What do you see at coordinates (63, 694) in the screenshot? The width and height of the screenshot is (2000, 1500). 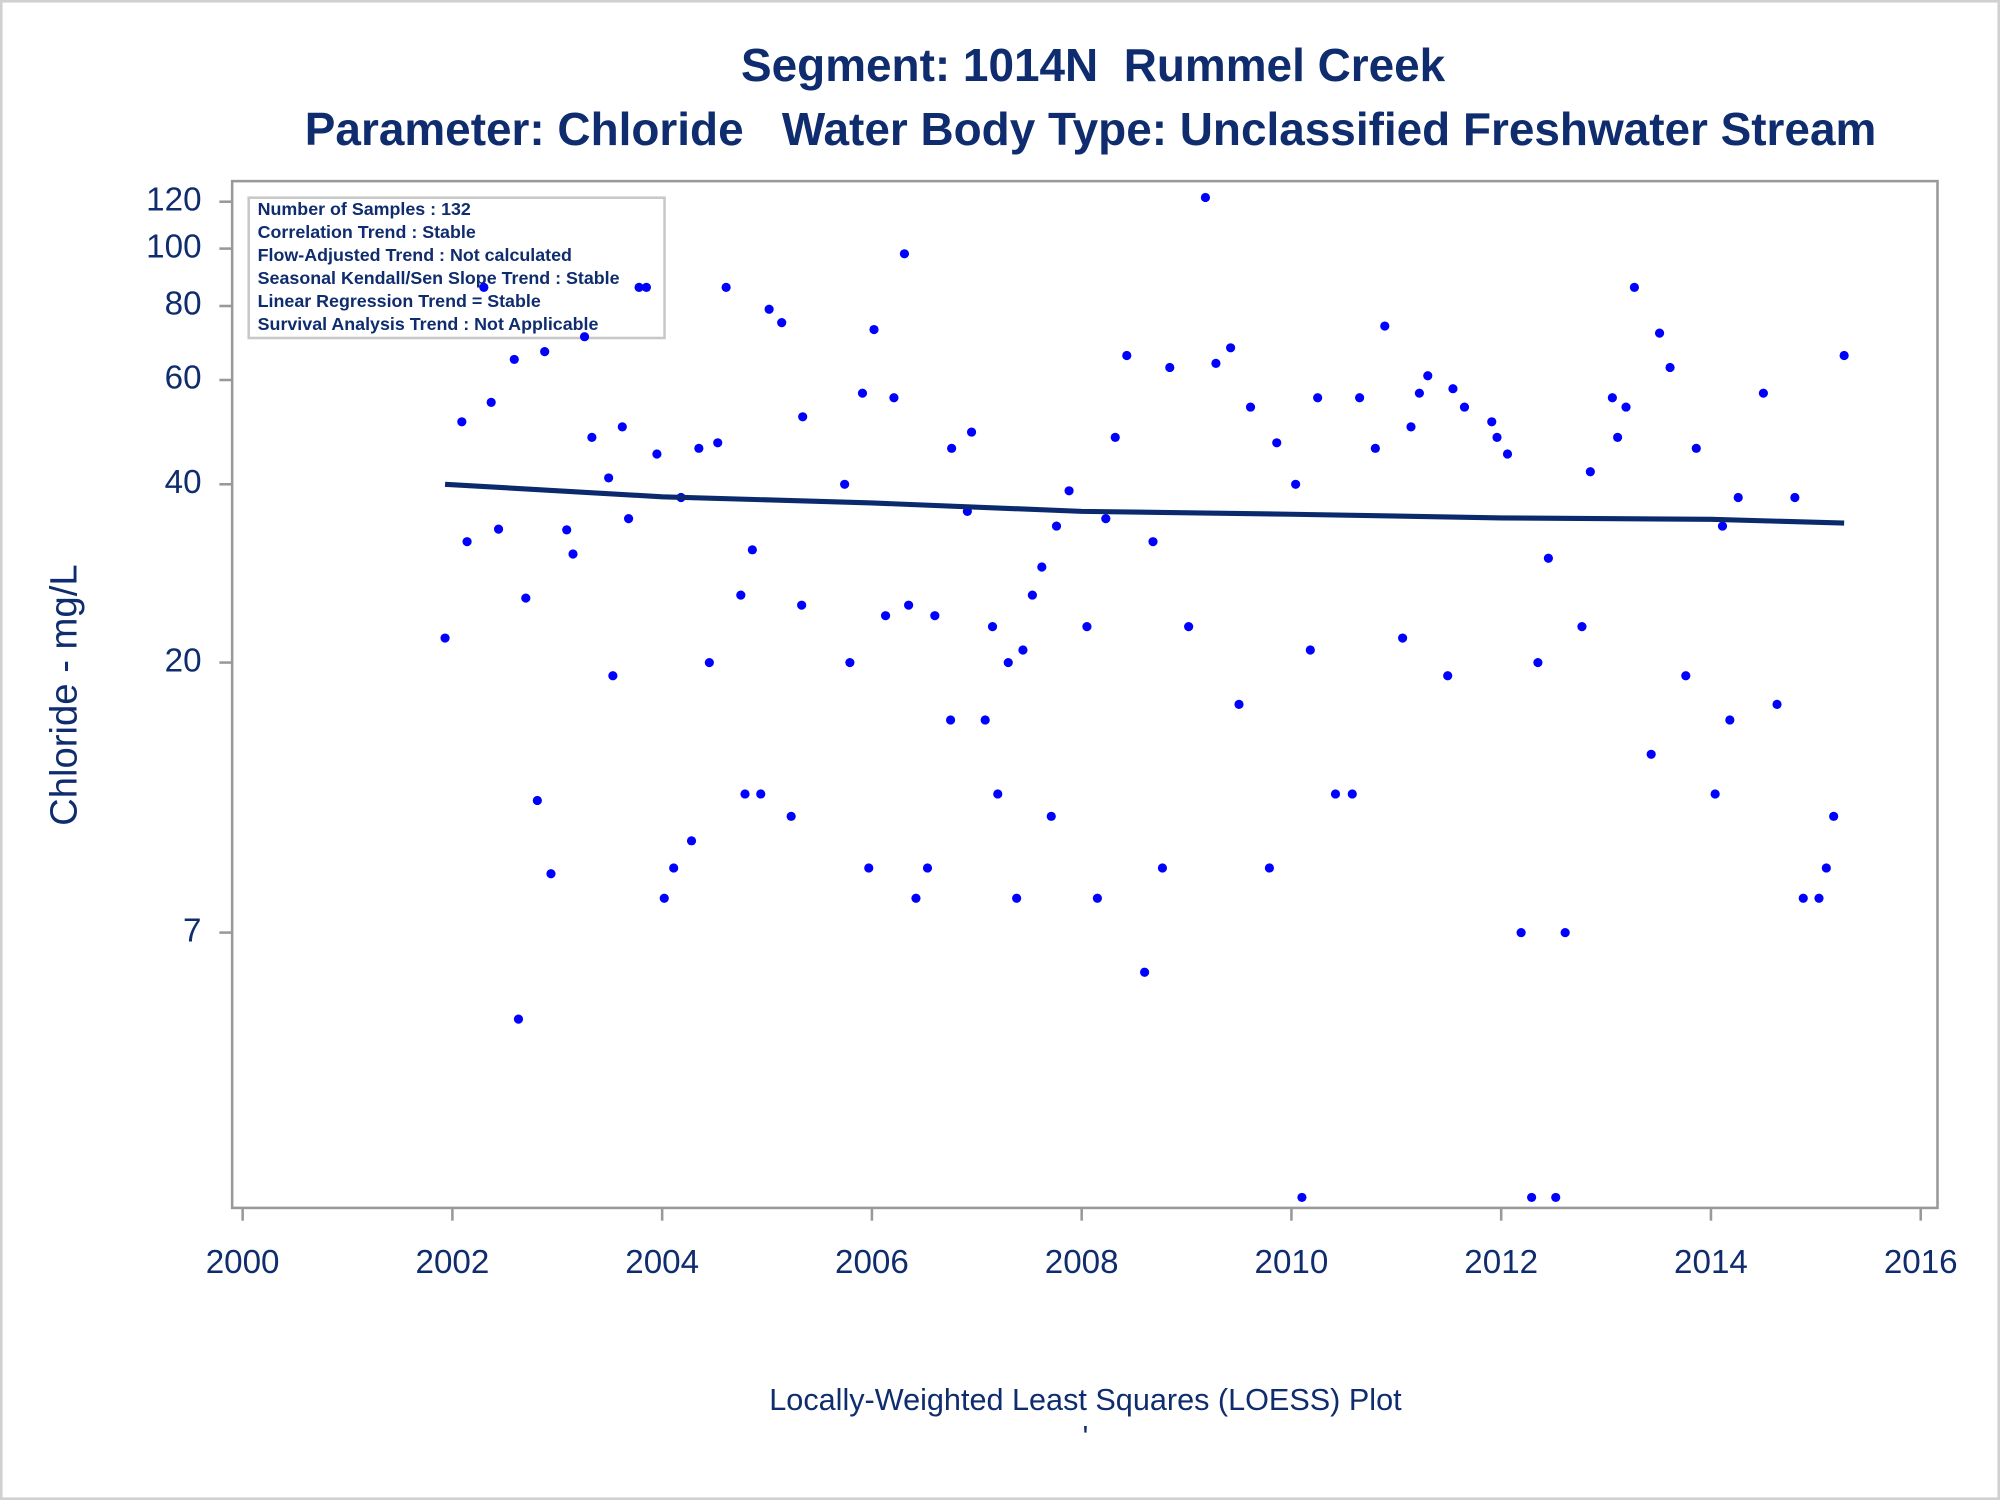 I see `y-axis-label: Chloride - mg/L` at bounding box center [63, 694].